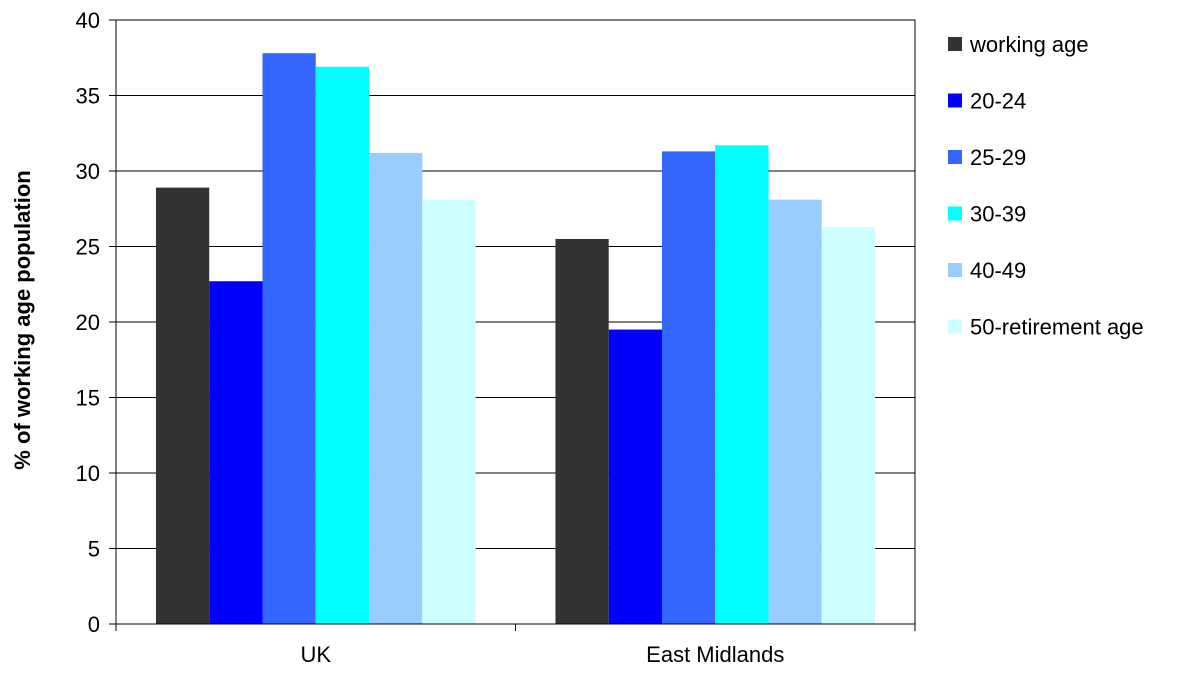 Image resolution: width=1181 pixels, height=682 pixels. Describe the element at coordinates (342, 345) in the screenshot. I see `bar-30-39-uk` at that location.